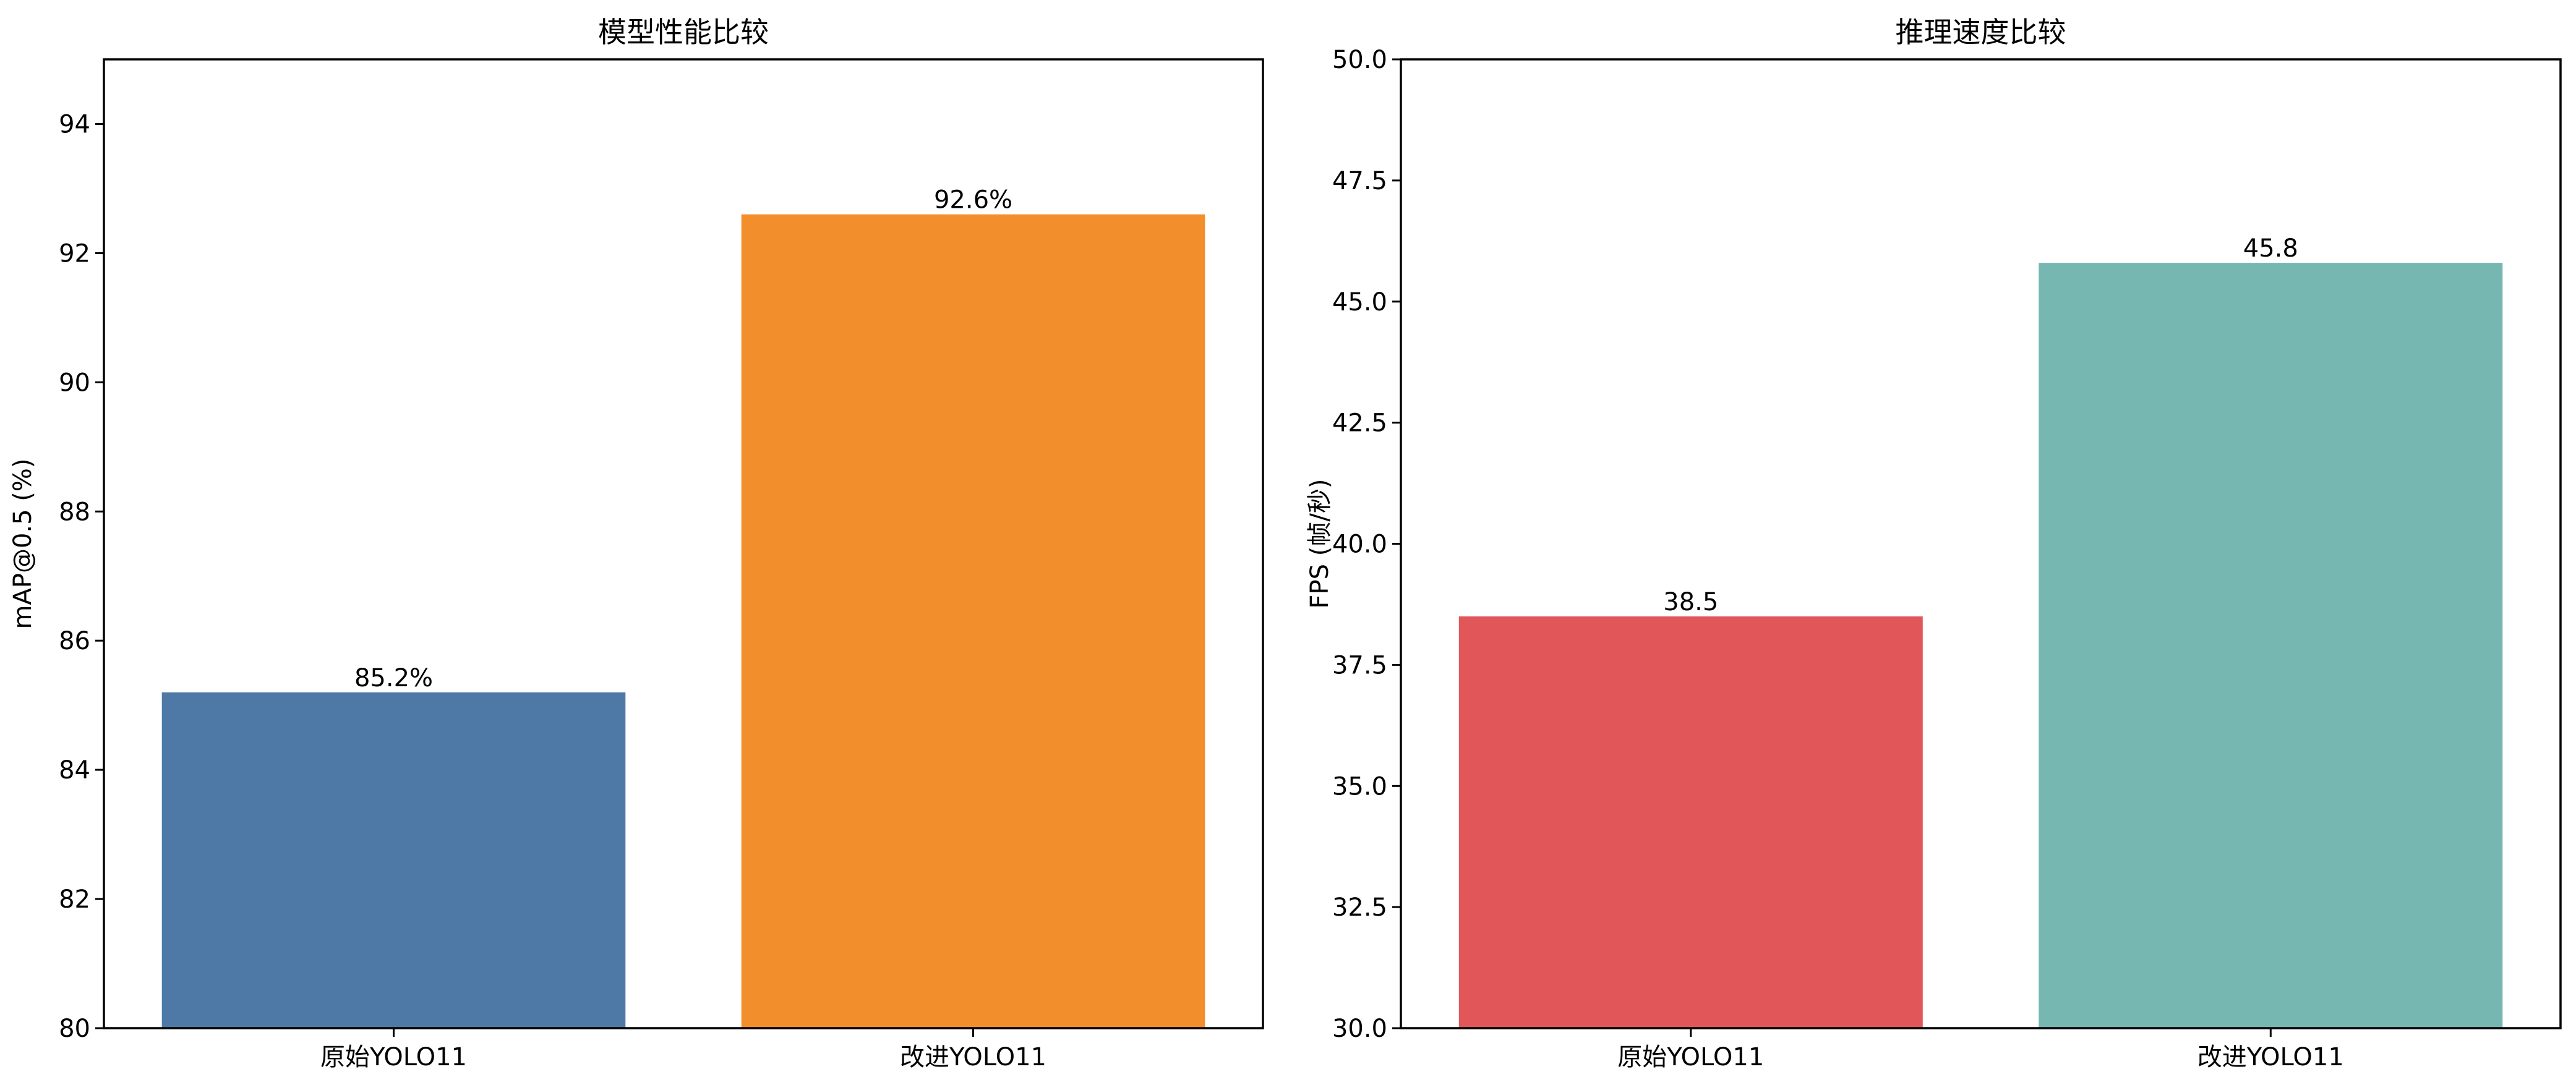  What do you see at coordinates (1359, 907) in the screenshot?
I see `y-tick-label: 32.5` at bounding box center [1359, 907].